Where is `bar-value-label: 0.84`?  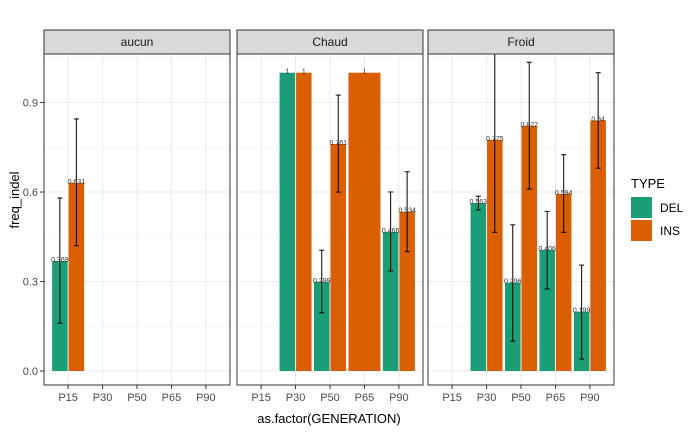
bar-value-label: 0.84 is located at coordinates (598, 119).